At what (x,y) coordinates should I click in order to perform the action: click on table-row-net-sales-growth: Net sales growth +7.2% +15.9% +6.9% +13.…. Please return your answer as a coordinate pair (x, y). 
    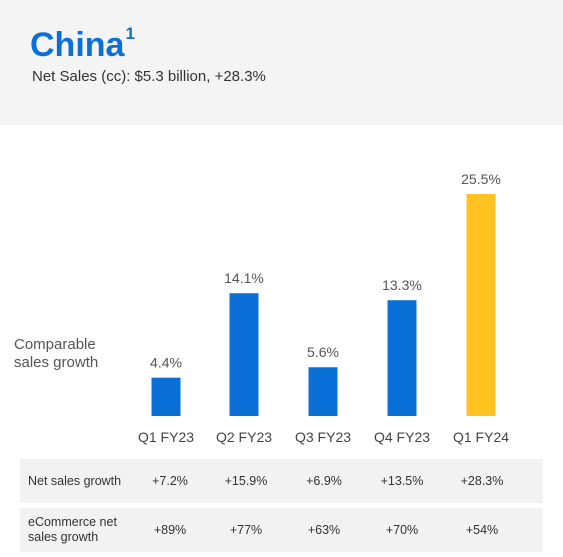
    Looking at the image, I should click on (281, 481).